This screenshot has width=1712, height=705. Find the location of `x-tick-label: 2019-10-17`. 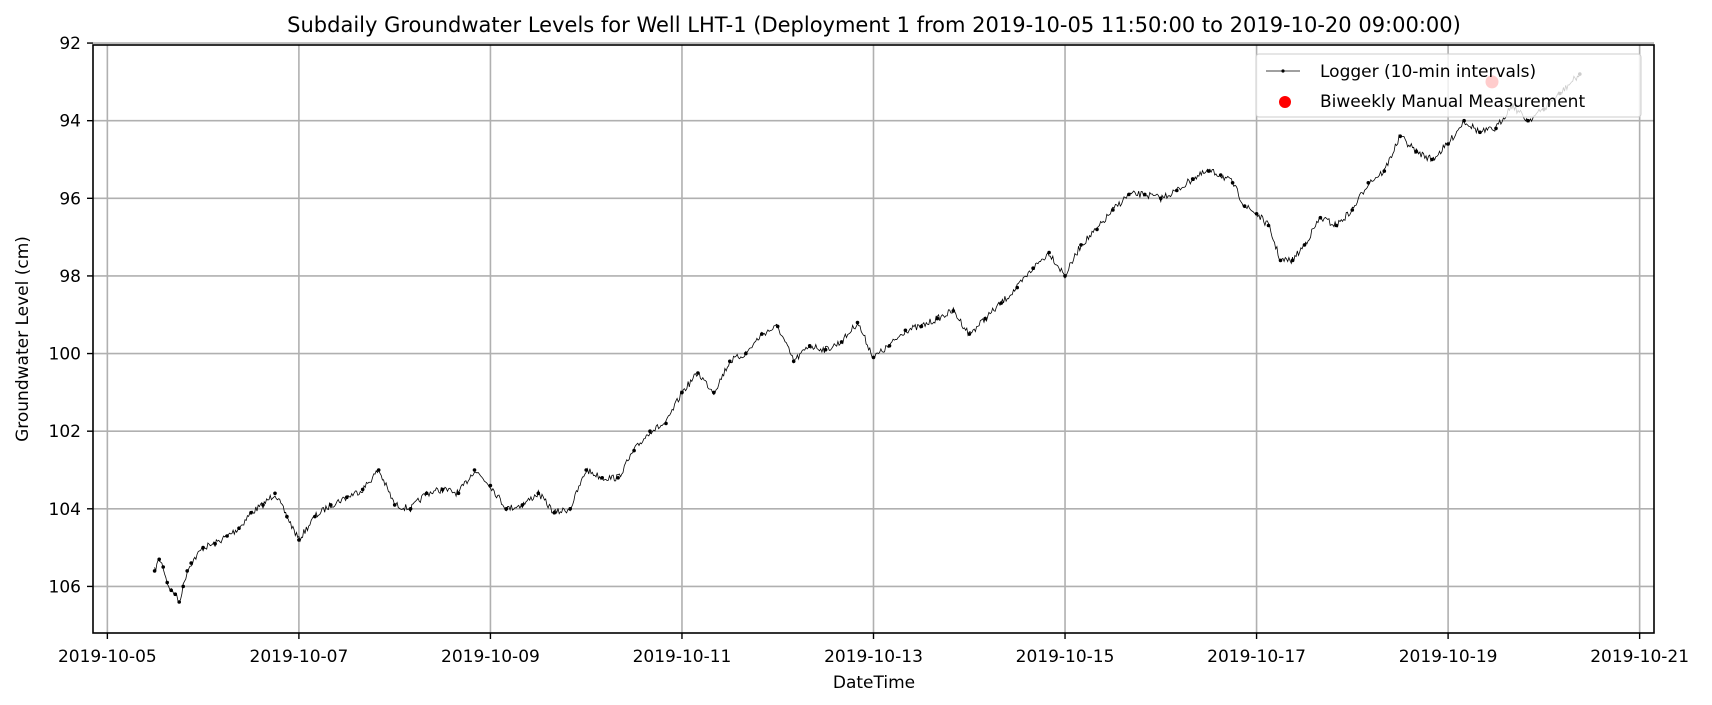

x-tick-label: 2019-10-17 is located at coordinates (1256, 657).